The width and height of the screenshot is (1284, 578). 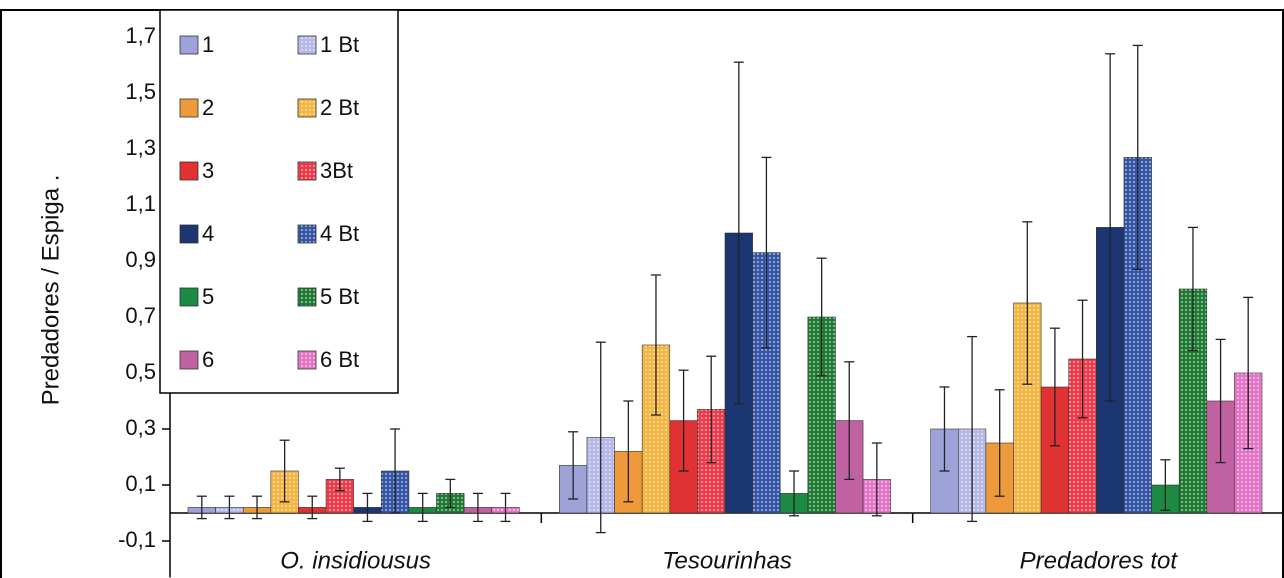 What do you see at coordinates (208, 359) in the screenshot?
I see `legend-label: 6` at bounding box center [208, 359].